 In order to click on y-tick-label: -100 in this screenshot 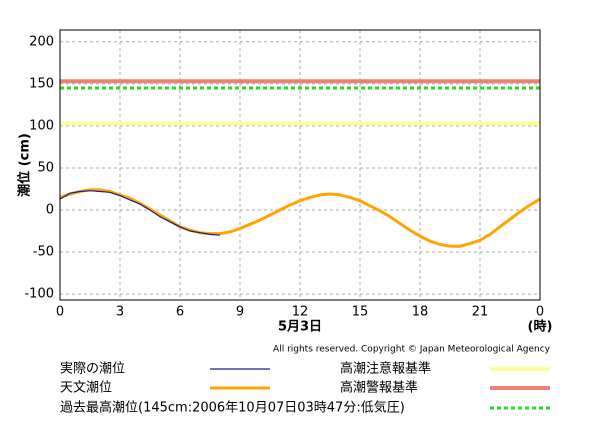, I will do `click(39, 294)`.